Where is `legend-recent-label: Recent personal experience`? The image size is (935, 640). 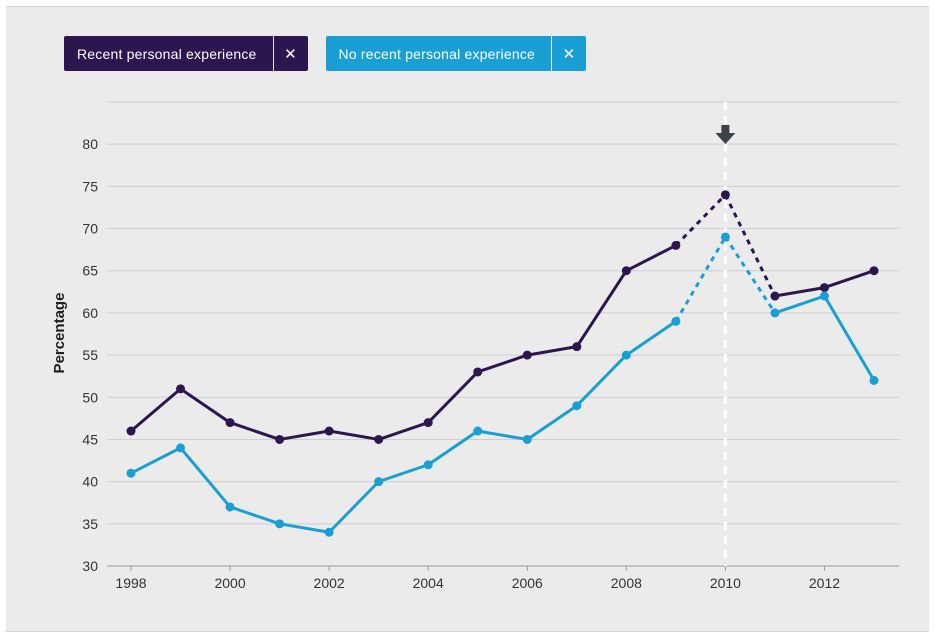
legend-recent-label: Recent personal experience is located at coordinates (167, 53).